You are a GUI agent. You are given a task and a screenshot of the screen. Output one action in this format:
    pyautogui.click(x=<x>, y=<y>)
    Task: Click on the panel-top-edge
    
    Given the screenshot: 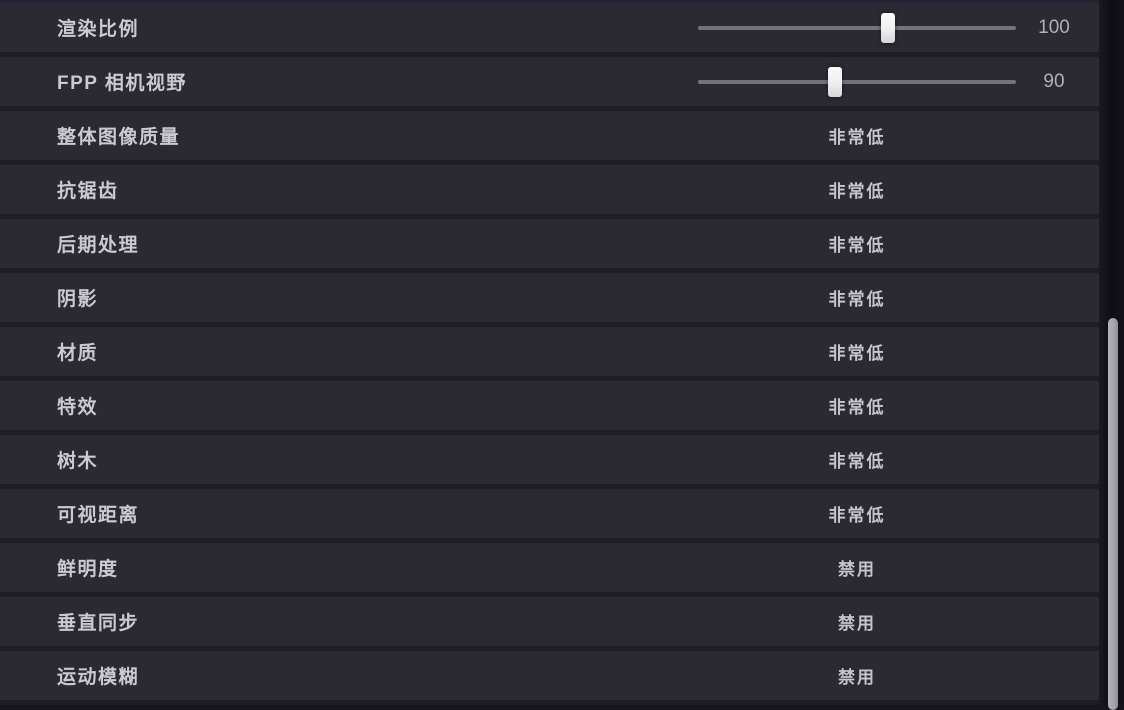 What is the action you would take?
    pyautogui.click(x=549, y=1)
    